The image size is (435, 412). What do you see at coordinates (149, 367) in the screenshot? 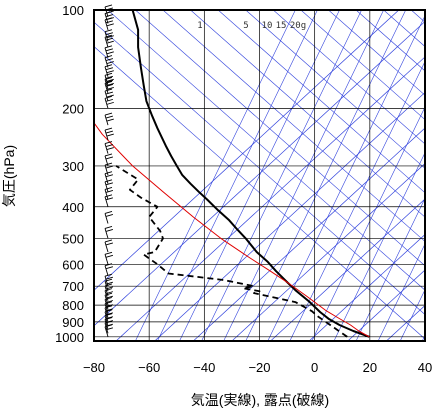
I see `x-tick-label: −60` at bounding box center [149, 367].